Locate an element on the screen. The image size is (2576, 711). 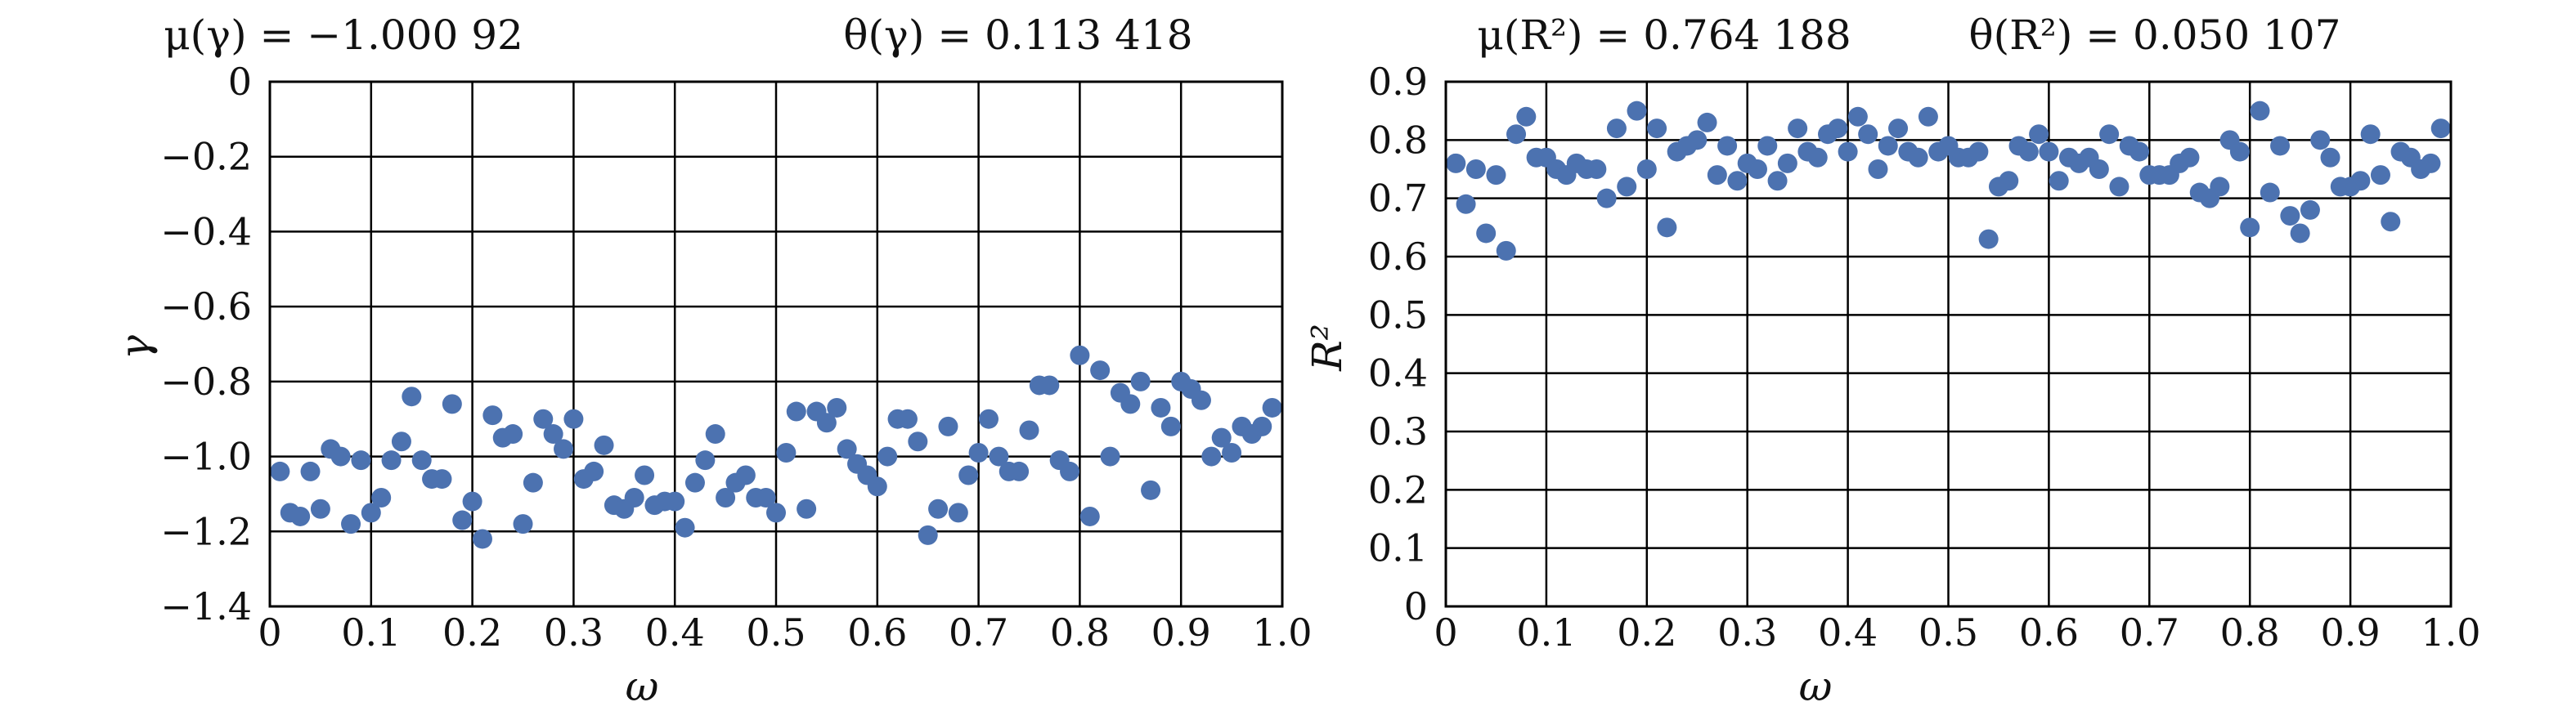
gamma-y-tick-label: −0.4 is located at coordinates (206, 231).